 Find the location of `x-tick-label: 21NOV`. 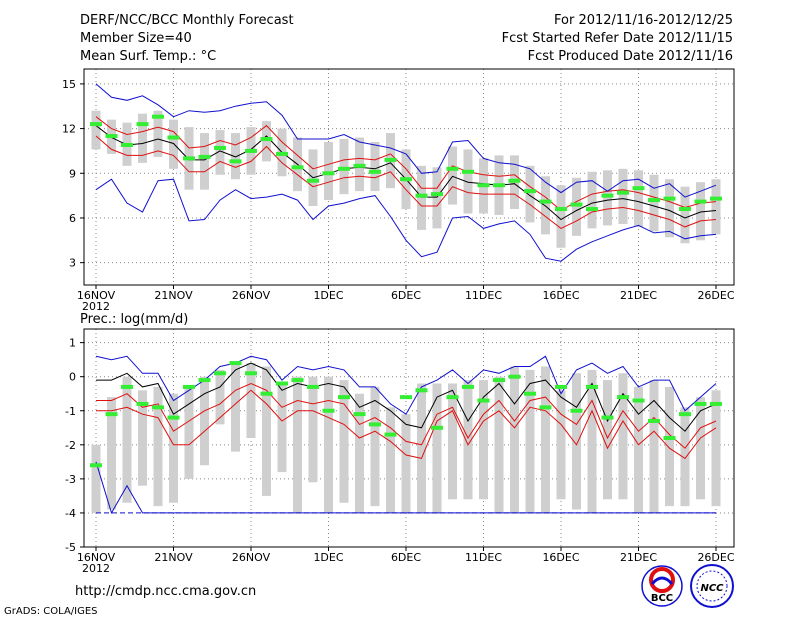

x-tick-label: 21NOV is located at coordinates (173, 557).